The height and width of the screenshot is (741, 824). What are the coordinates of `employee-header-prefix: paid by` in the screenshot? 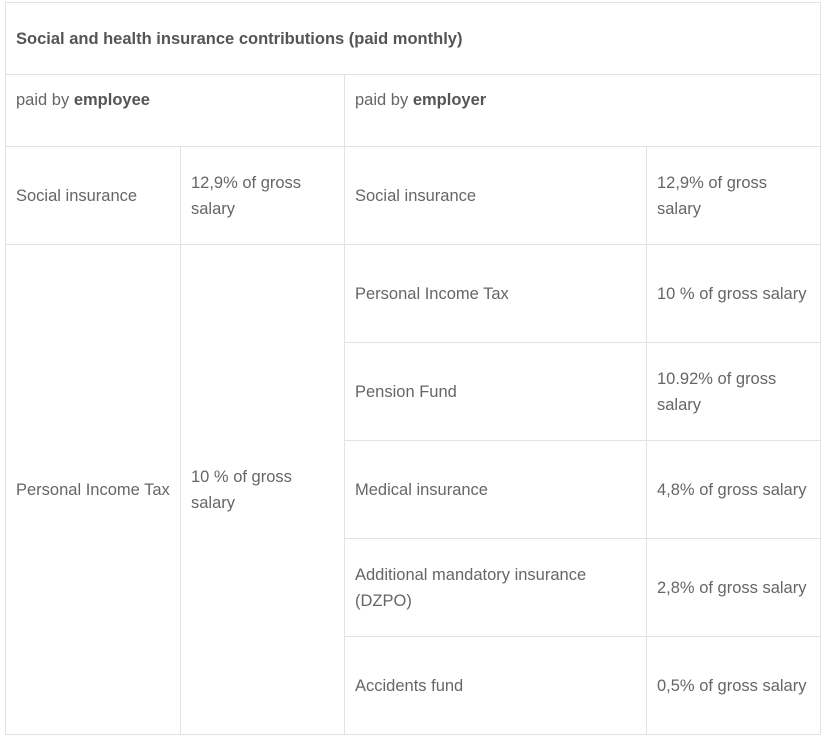 It's located at (43, 100).